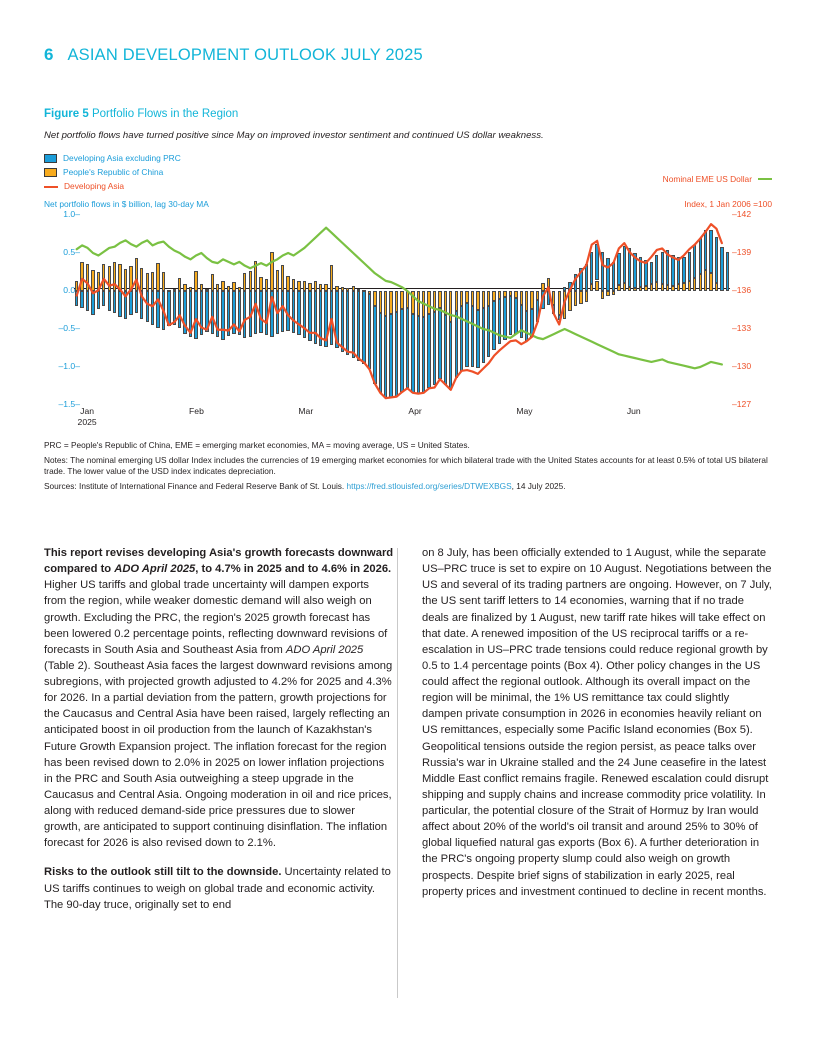 The height and width of the screenshot is (1056, 816). I want to click on y-axis-tick-right: –133, so click(742, 328).